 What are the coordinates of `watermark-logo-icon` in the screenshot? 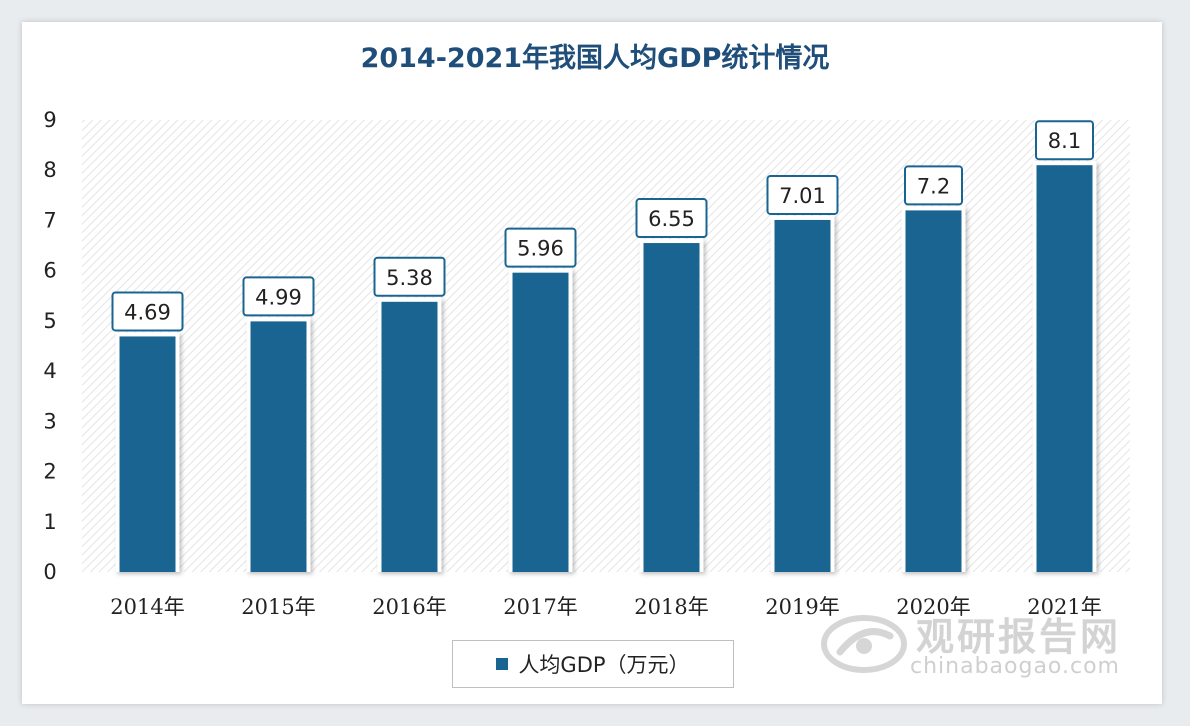 It's located at (864, 644).